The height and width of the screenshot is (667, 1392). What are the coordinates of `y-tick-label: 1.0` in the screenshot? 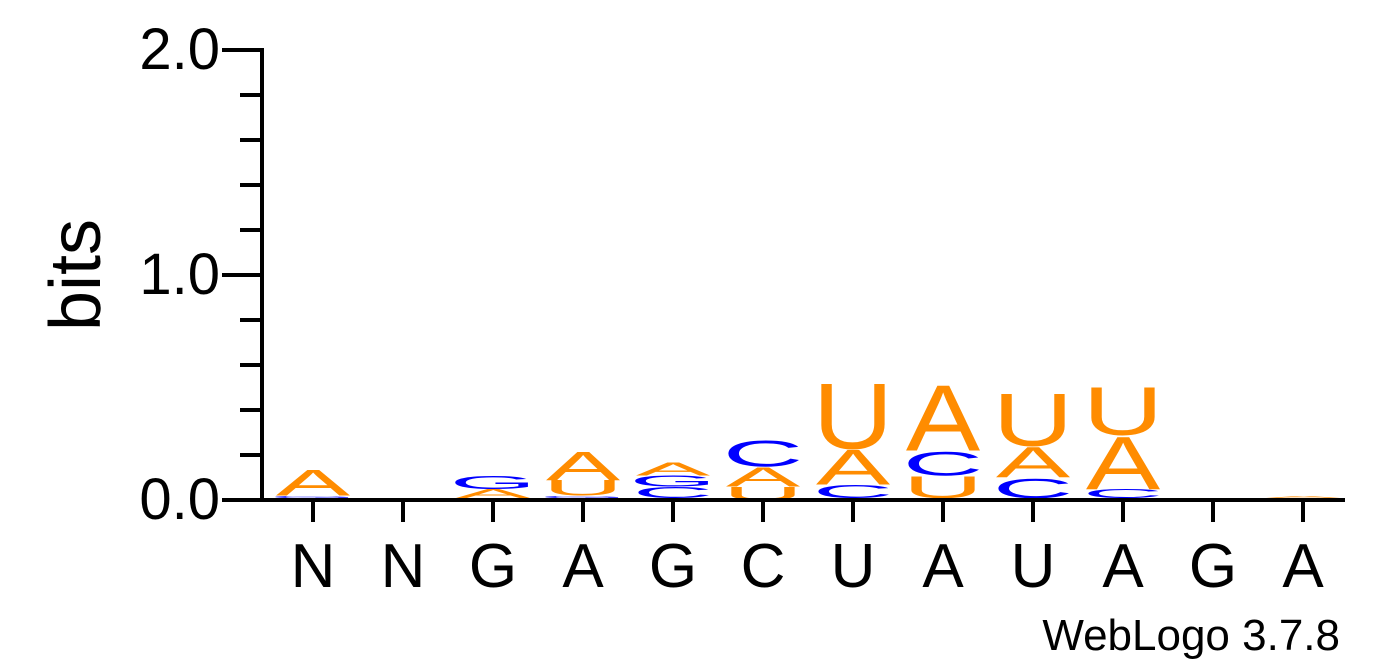 It's located at (179, 274).